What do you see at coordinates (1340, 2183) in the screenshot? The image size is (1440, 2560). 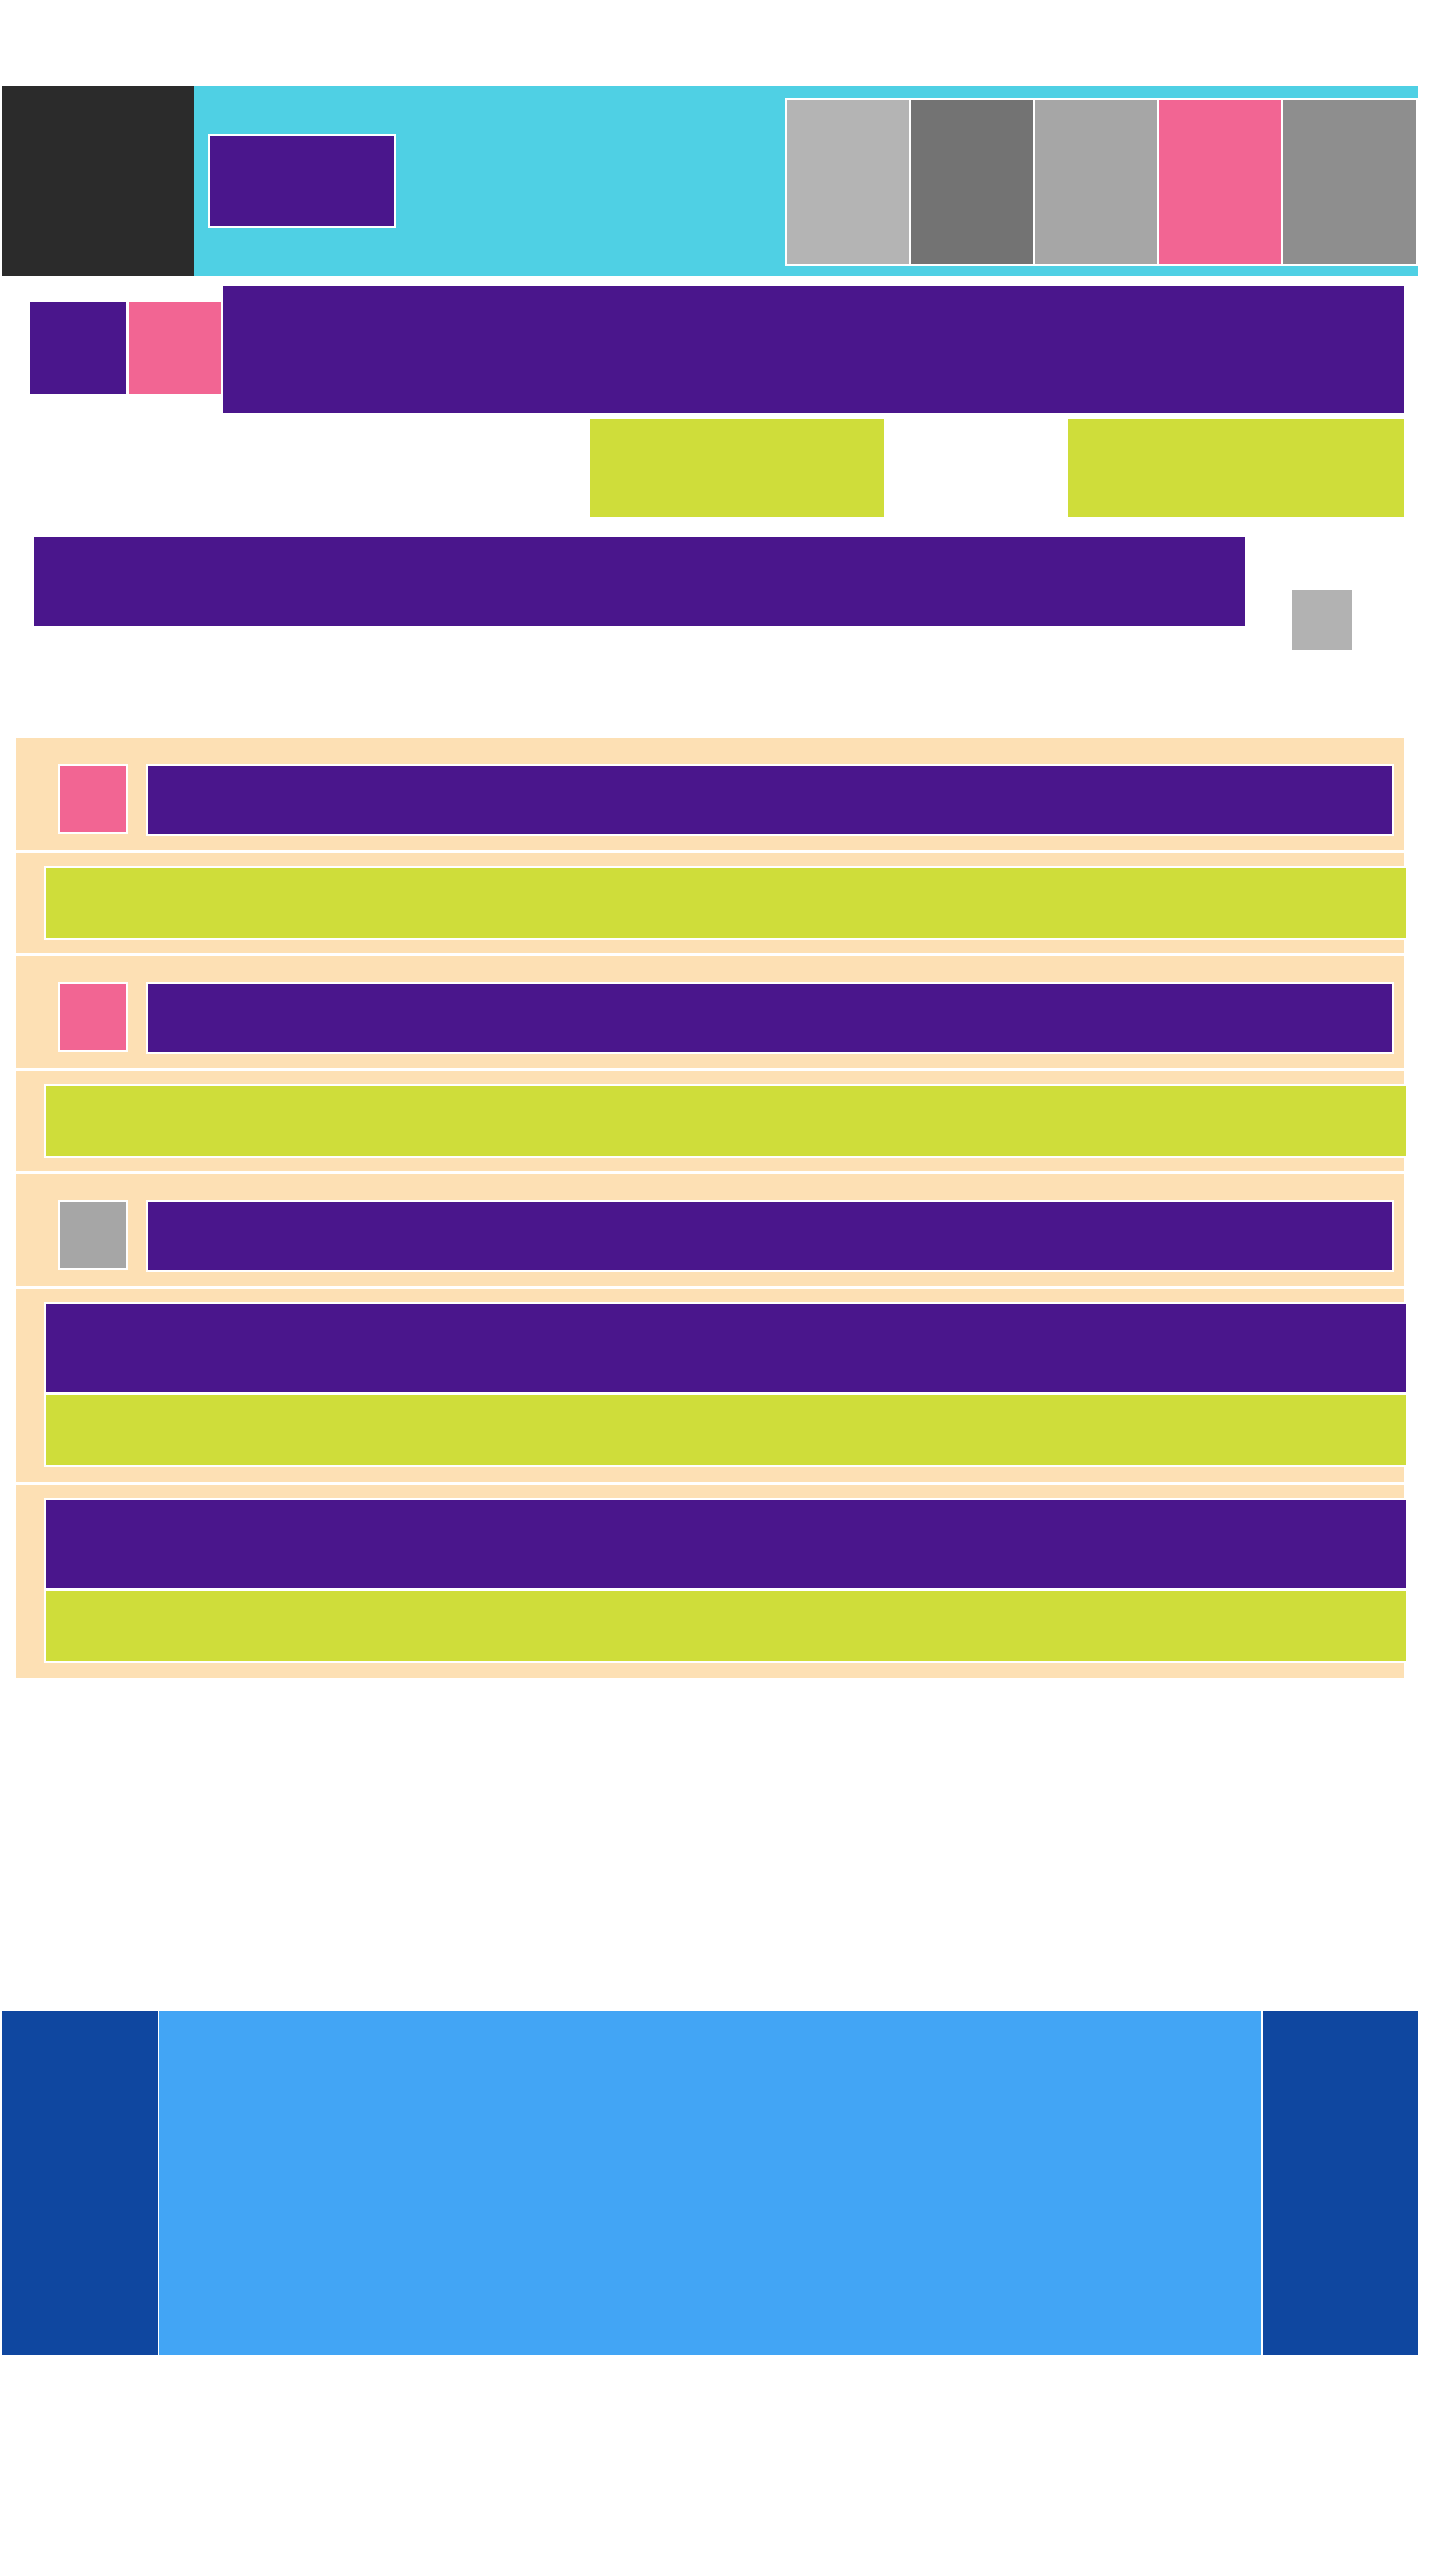 I see `footer-right-panel` at bounding box center [1340, 2183].